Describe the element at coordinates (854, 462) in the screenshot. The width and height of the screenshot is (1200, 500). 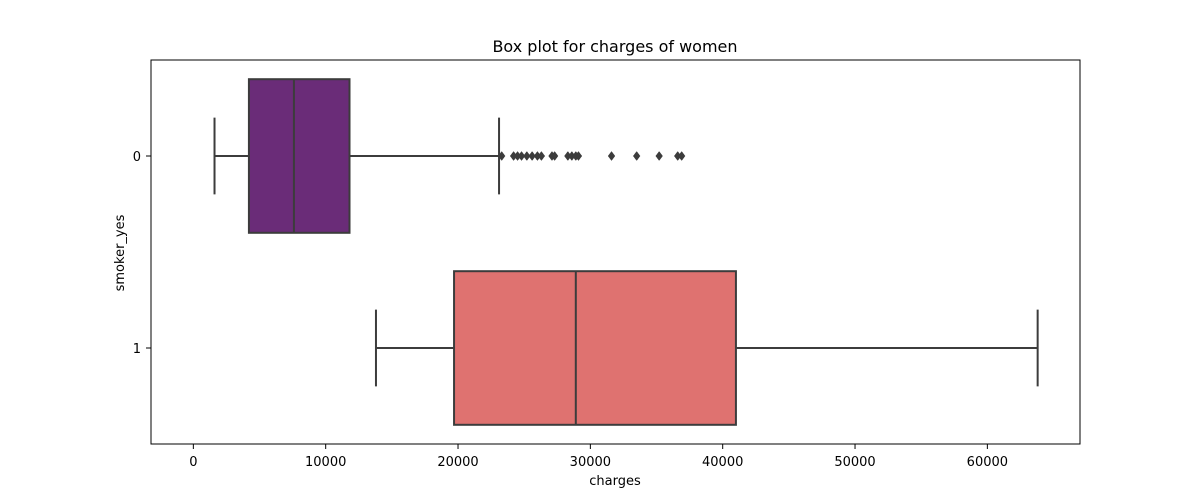
I see `x-tick-label: 50000` at that location.